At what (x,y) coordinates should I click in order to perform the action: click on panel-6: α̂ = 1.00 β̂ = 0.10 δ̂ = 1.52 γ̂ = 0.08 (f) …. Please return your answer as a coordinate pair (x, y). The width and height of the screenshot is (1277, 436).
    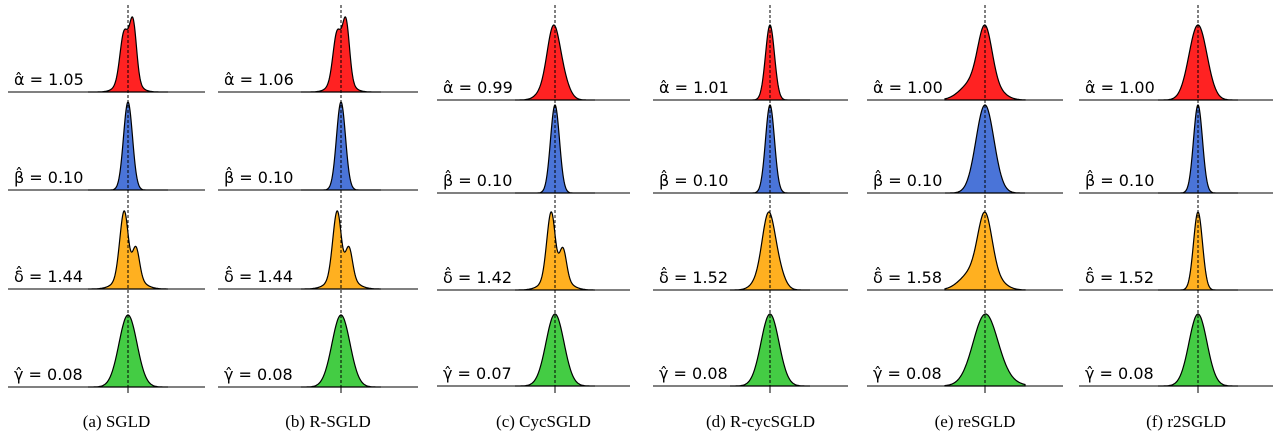
    Looking at the image, I should click on (1176, 218).